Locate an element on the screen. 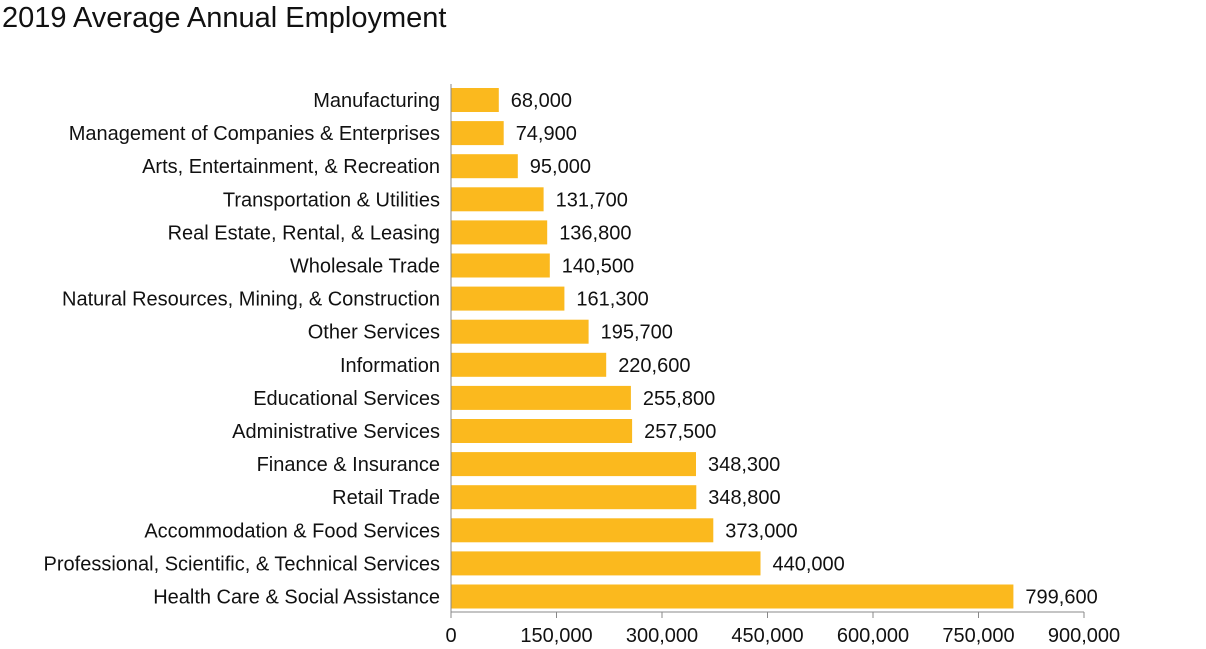 The height and width of the screenshot is (649, 1206). value-label: 373,000 is located at coordinates (761, 531).